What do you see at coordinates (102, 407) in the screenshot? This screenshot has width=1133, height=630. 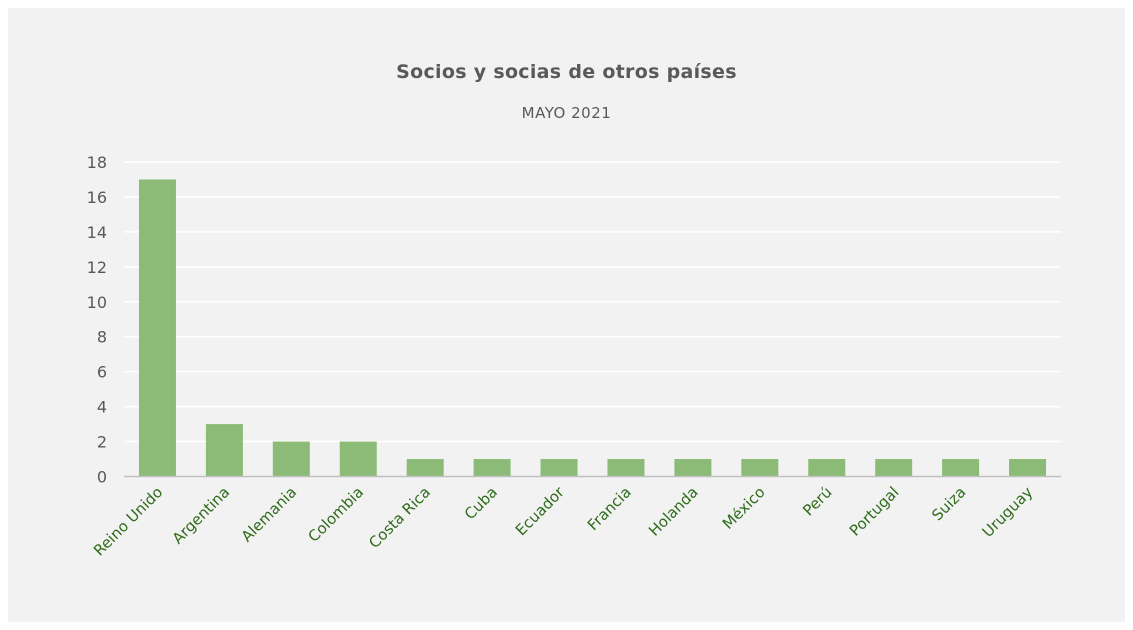 I see `y-tick-label: 4` at bounding box center [102, 407].